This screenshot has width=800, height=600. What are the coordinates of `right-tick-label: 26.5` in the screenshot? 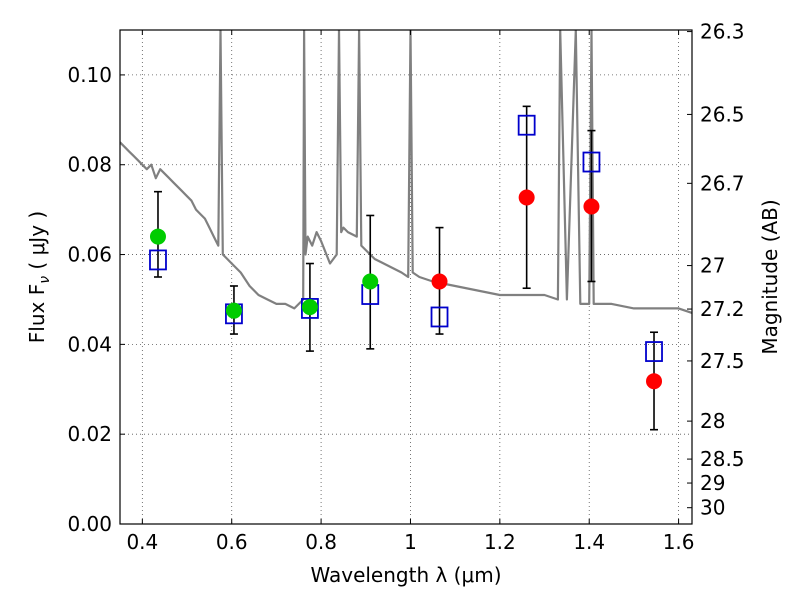 It's located at (722, 114).